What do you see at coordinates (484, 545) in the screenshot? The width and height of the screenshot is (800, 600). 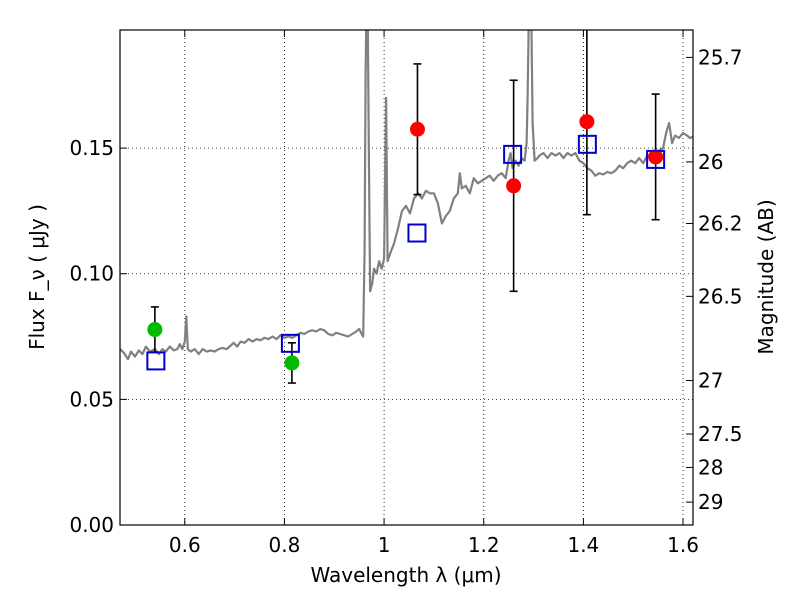 I see `x-tick-label: 1.2` at bounding box center [484, 545].